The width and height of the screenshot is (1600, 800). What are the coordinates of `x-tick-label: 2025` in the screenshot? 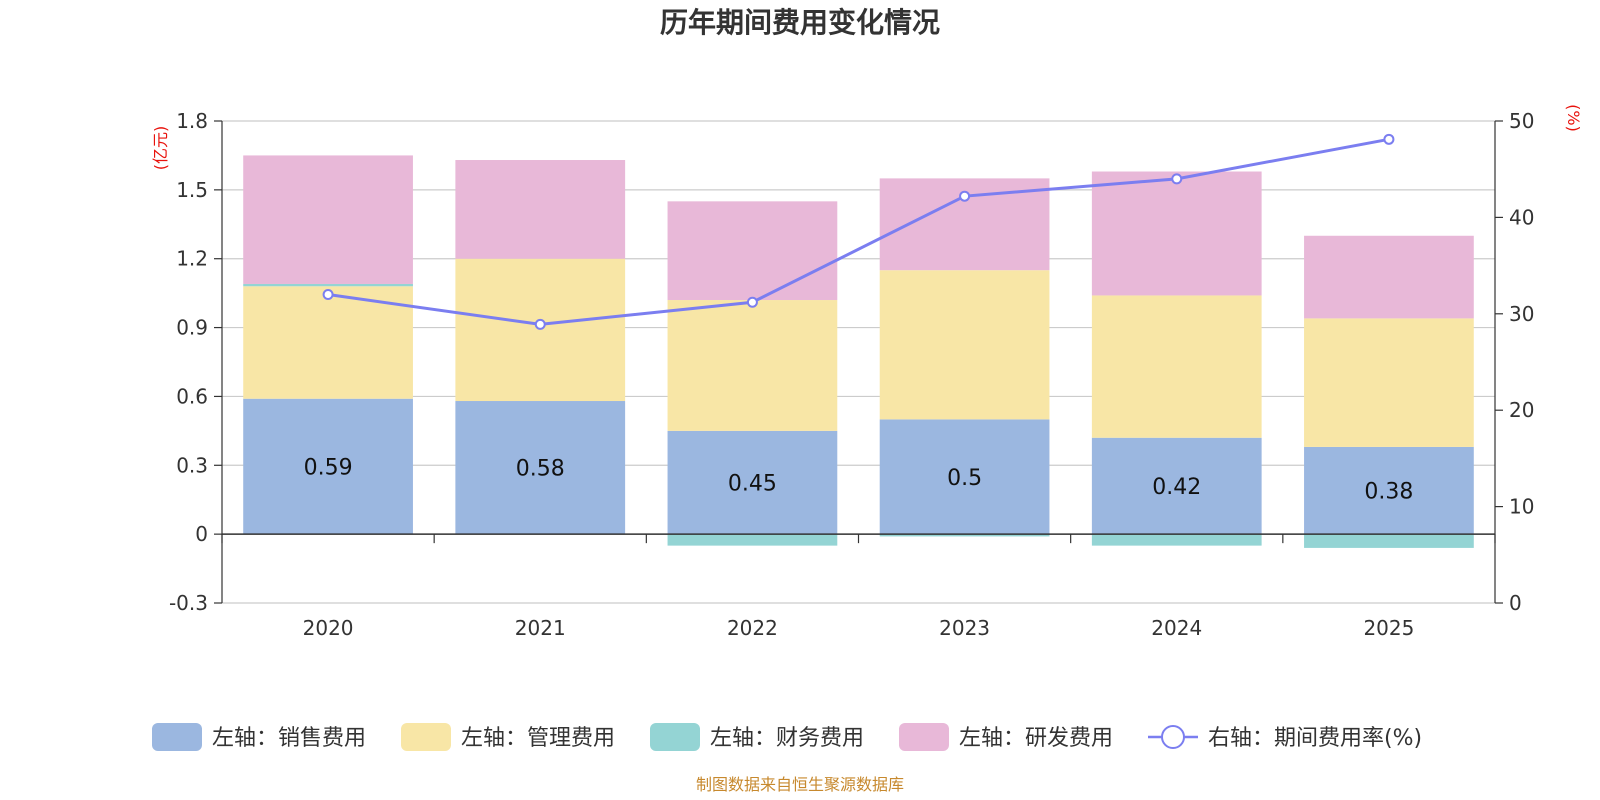 It's located at (1388, 628).